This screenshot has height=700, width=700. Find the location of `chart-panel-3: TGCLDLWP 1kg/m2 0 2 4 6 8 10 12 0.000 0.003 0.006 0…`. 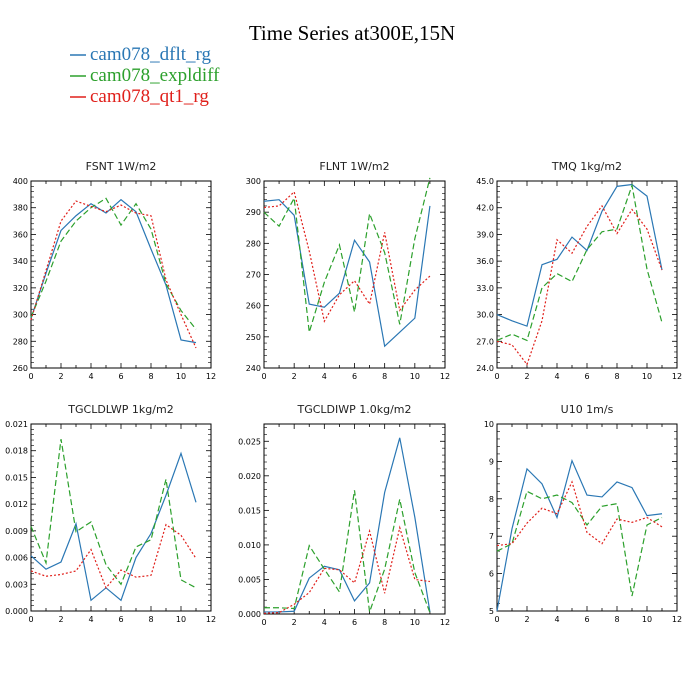

chart-panel-3: TGCLDLWP 1kg/m2 0 2 4 6 8 10 12 0.000 0.003 0.006 0… is located at coordinates (110, 513).